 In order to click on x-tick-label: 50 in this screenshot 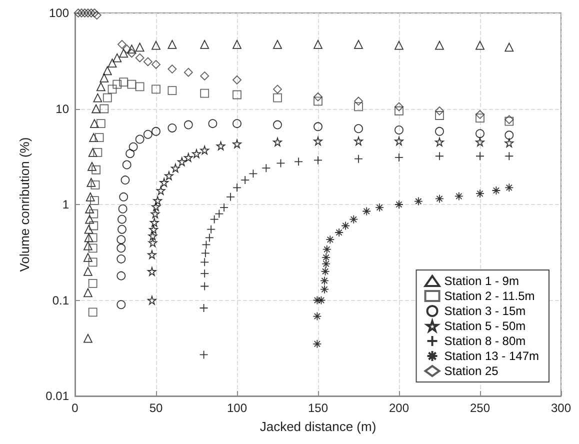, I will do `click(156, 408)`.